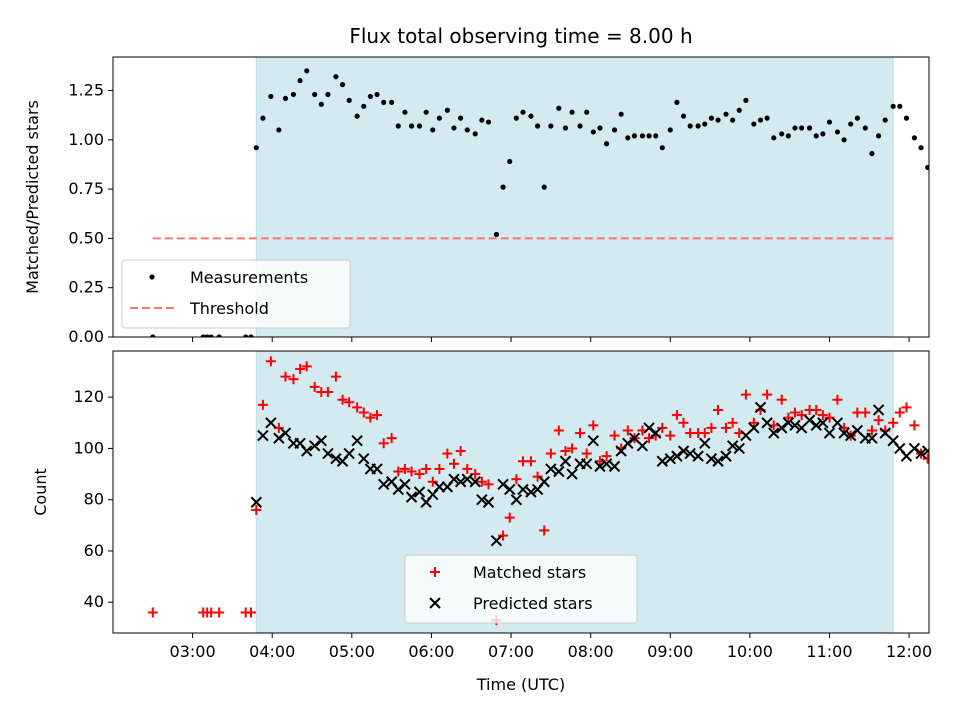 The image size is (960, 720). I want to click on x-tick-label: 11:00, so click(829, 651).